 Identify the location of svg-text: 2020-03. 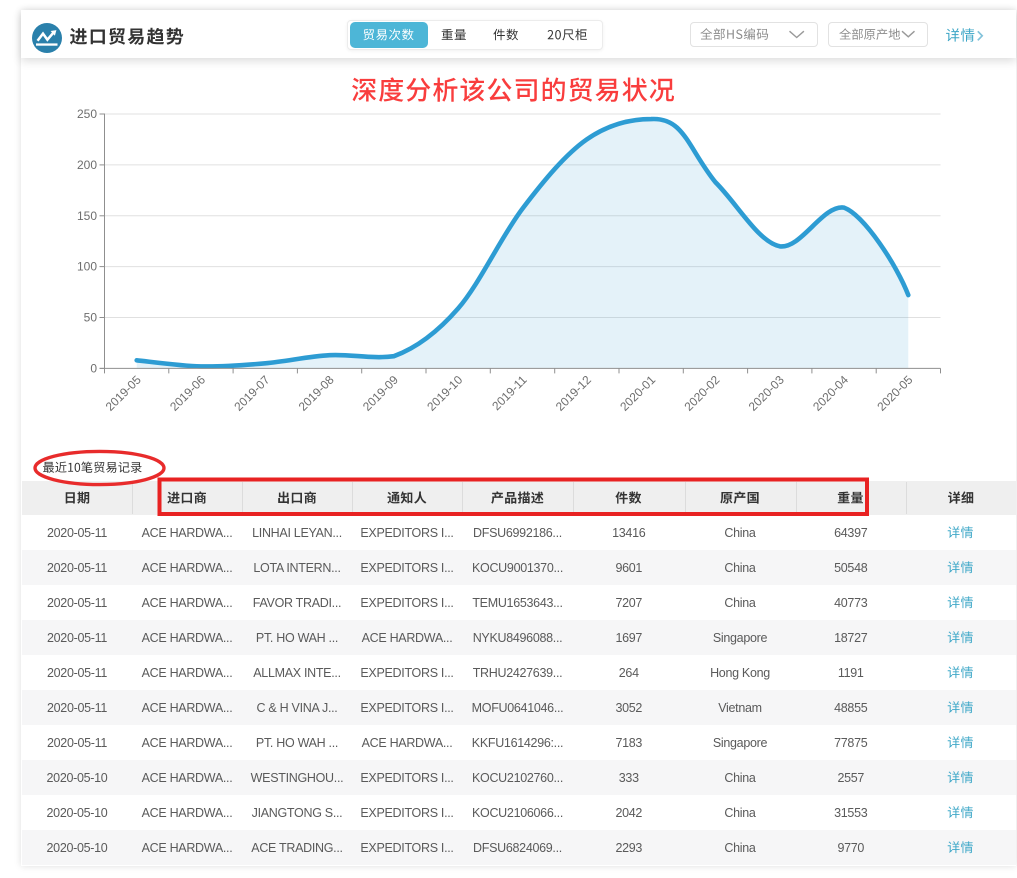
(766, 392).